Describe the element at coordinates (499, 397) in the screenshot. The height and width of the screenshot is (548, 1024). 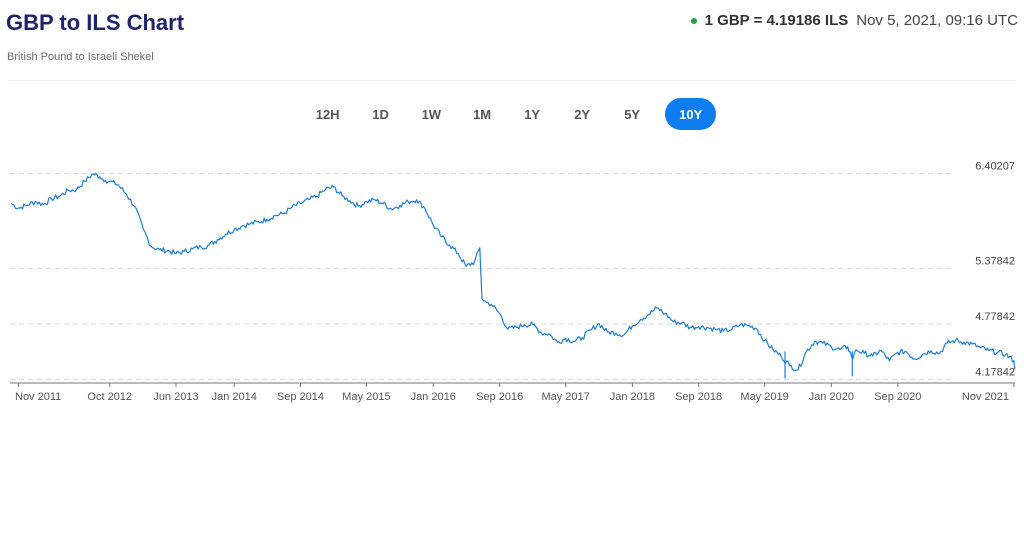
I see `x-tick-label: Sep 2016` at that location.